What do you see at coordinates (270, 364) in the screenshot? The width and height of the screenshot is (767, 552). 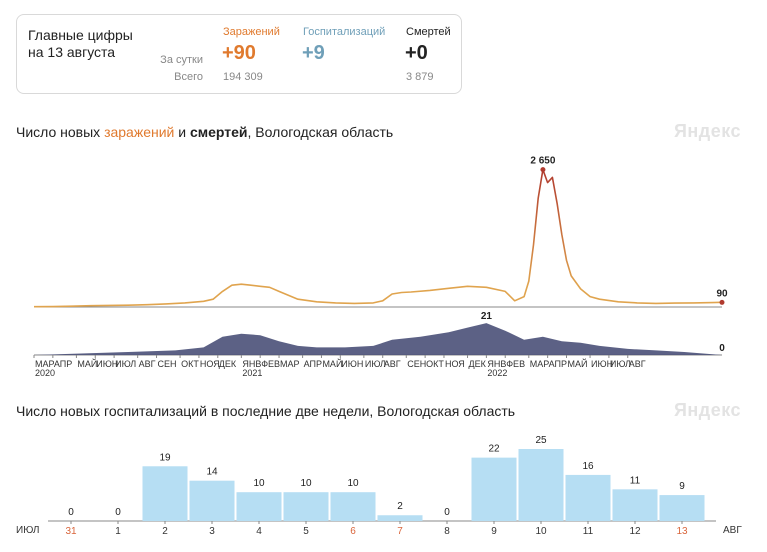 I see `x-tick-label-11: ФЕВ` at bounding box center [270, 364].